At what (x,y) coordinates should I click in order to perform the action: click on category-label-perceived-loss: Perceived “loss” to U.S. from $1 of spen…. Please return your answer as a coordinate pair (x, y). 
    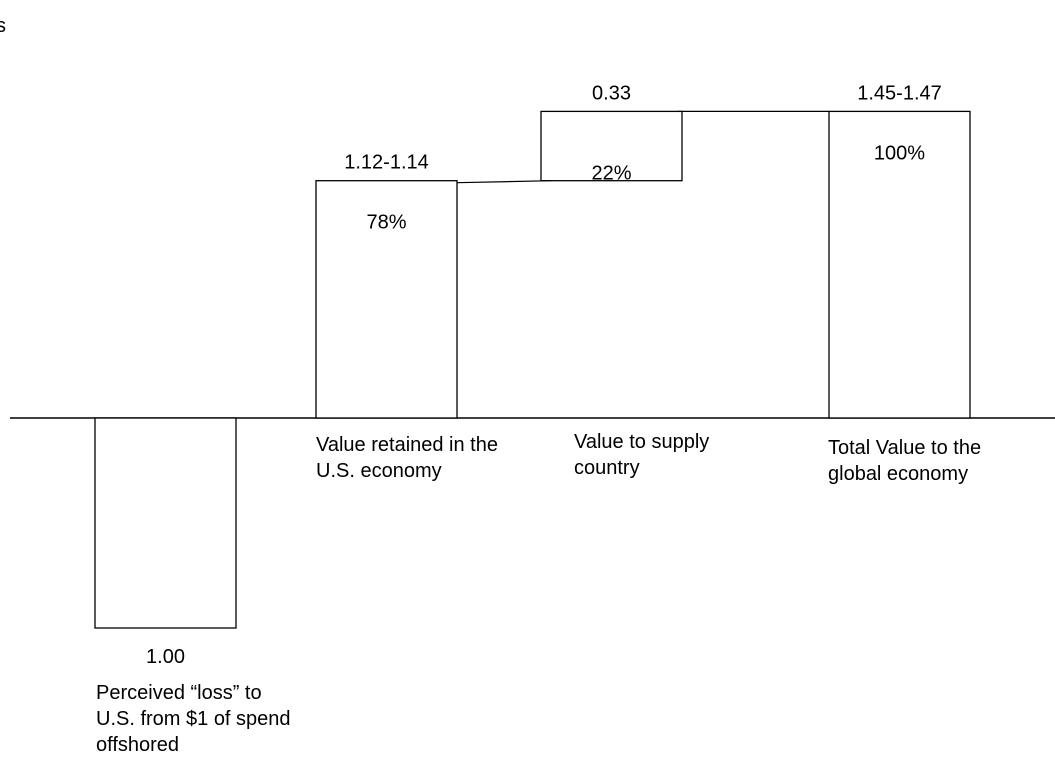
    Looking at the image, I should click on (193, 719).